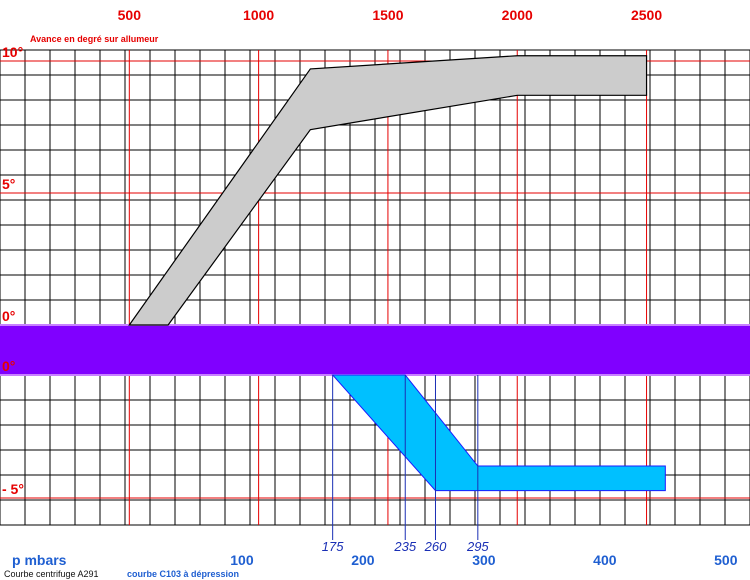  What do you see at coordinates (333, 546) in the screenshot?
I see `pressure-marker-label: 175` at bounding box center [333, 546].